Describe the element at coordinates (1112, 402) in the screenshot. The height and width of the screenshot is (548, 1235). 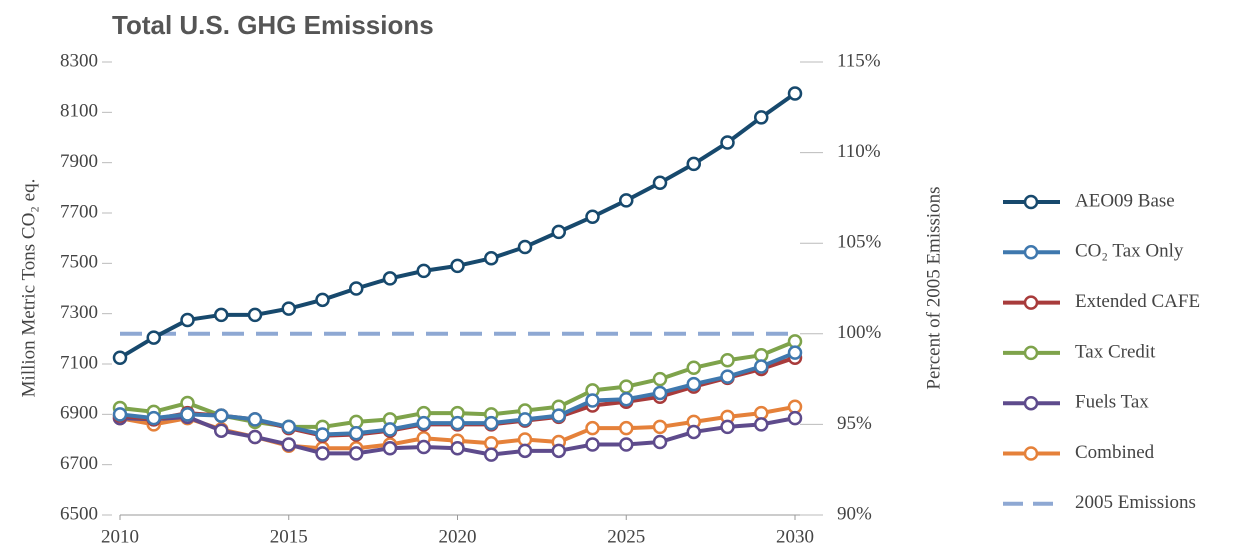
I see `legend-label: Fuels Tax` at that location.